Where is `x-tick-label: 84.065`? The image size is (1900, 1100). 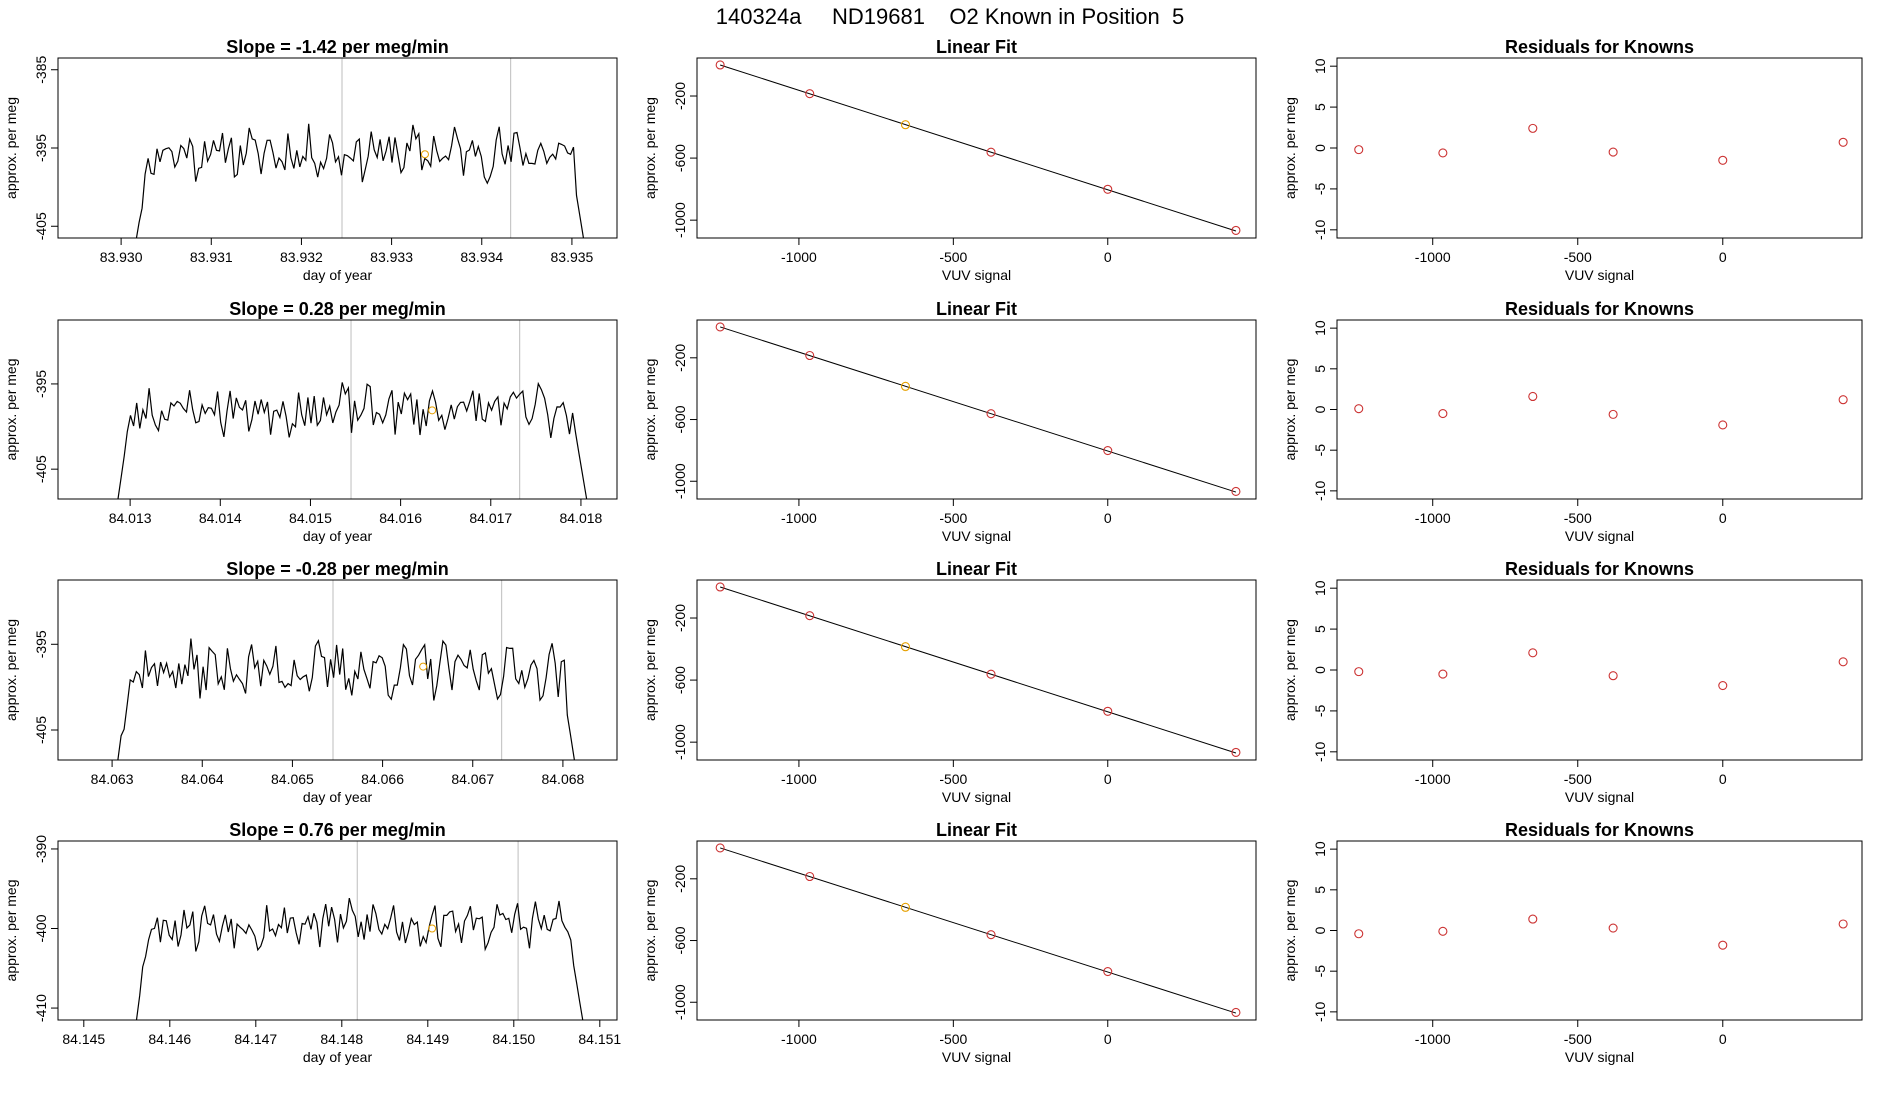 x-tick-label: 84.065 is located at coordinates (292, 779).